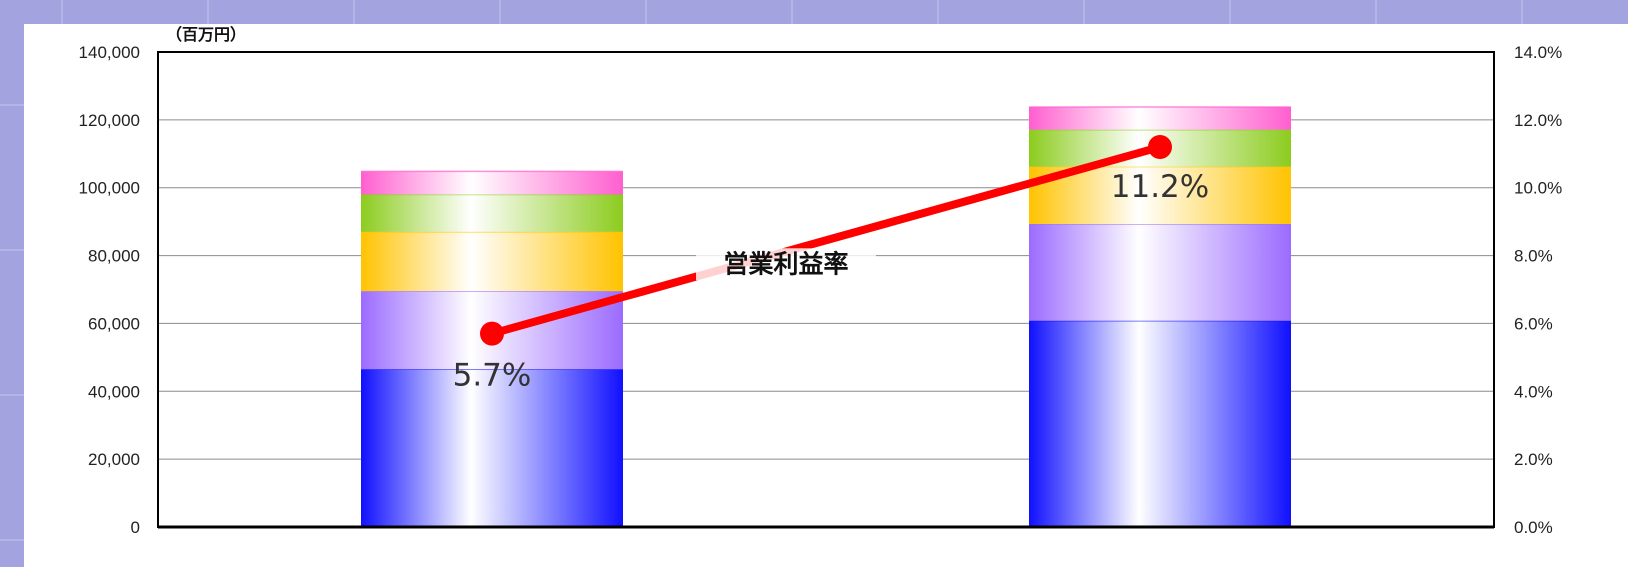  What do you see at coordinates (492, 376) in the screenshot?
I see `margin-value-label: 5.7%` at bounding box center [492, 376].